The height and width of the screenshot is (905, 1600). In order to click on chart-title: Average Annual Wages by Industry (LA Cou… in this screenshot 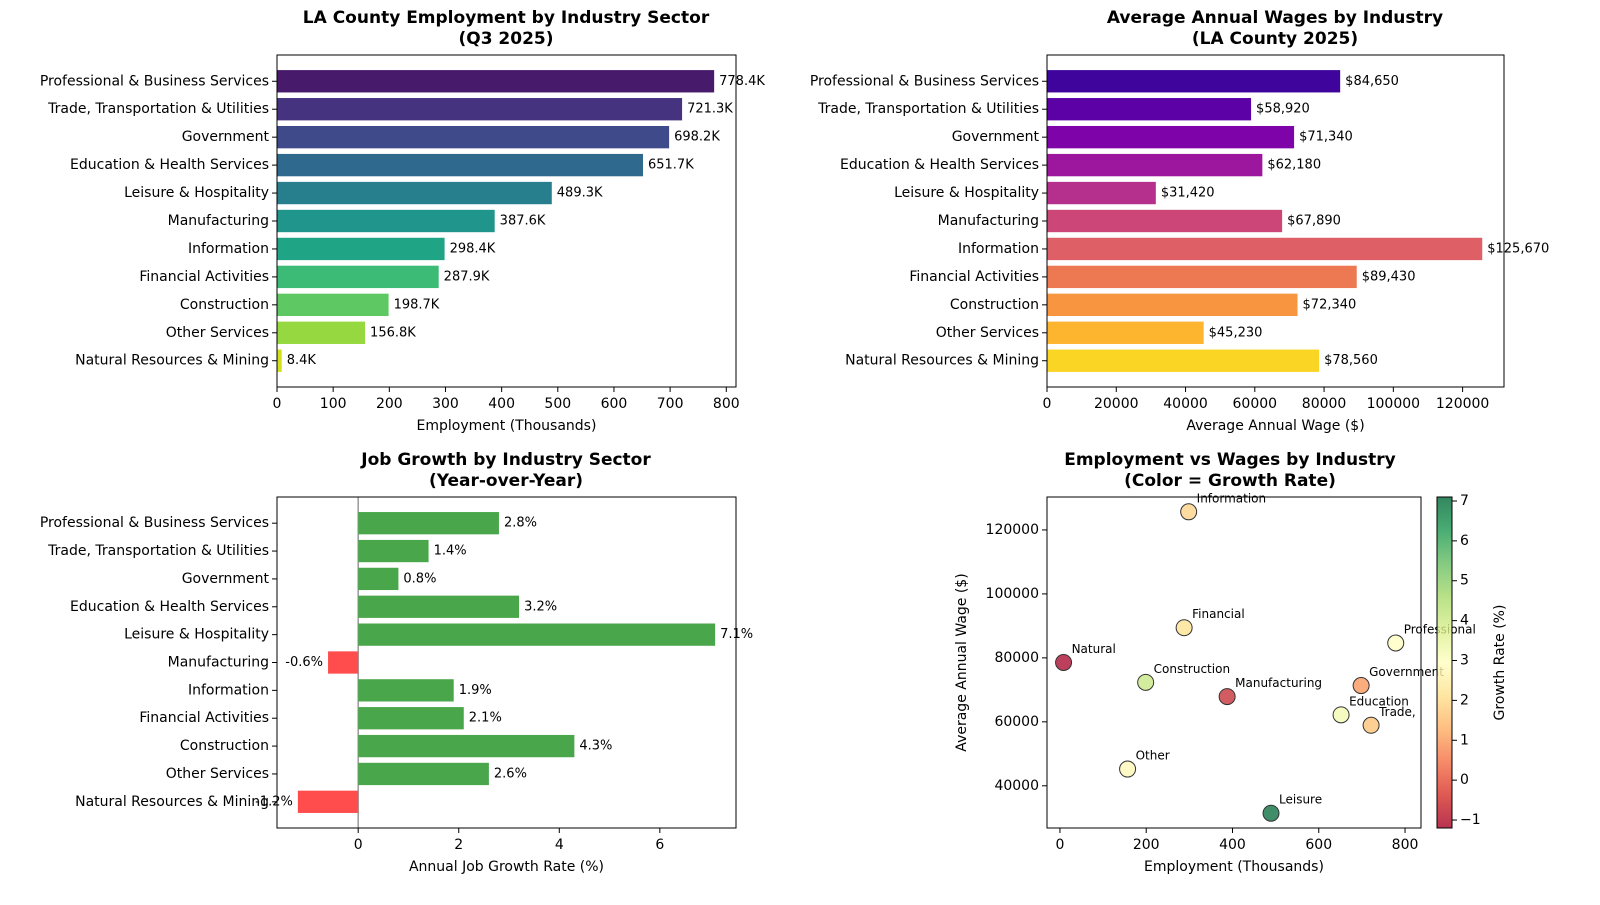, I will do `click(1275, 28)`.